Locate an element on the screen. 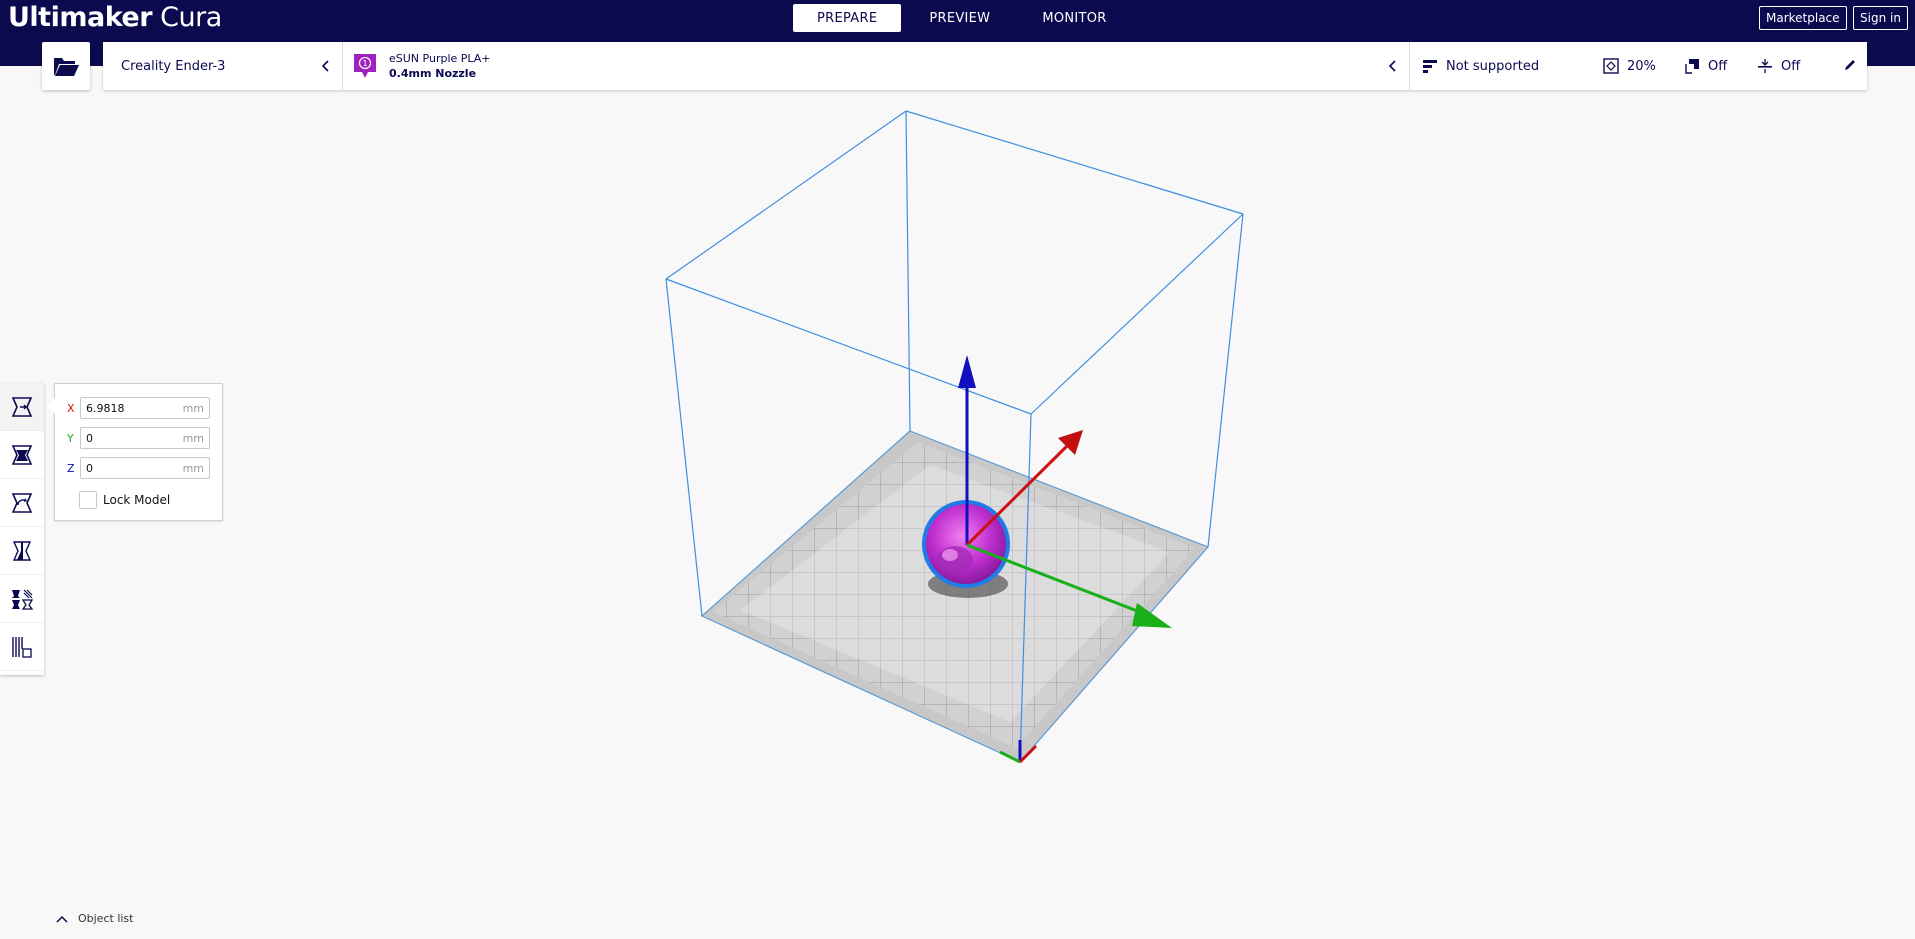 The width and height of the screenshot is (1915, 939). lock-model-label: Lock Model is located at coordinates (137, 500).